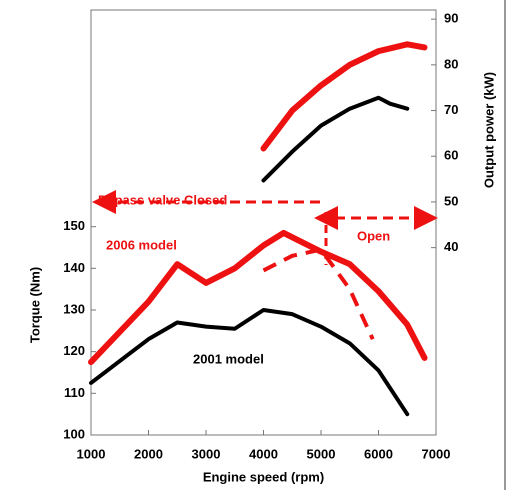  What do you see at coordinates (74, 308) in the screenshot?
I see `y-tick-label: 130` at bounding box center [74, 308].